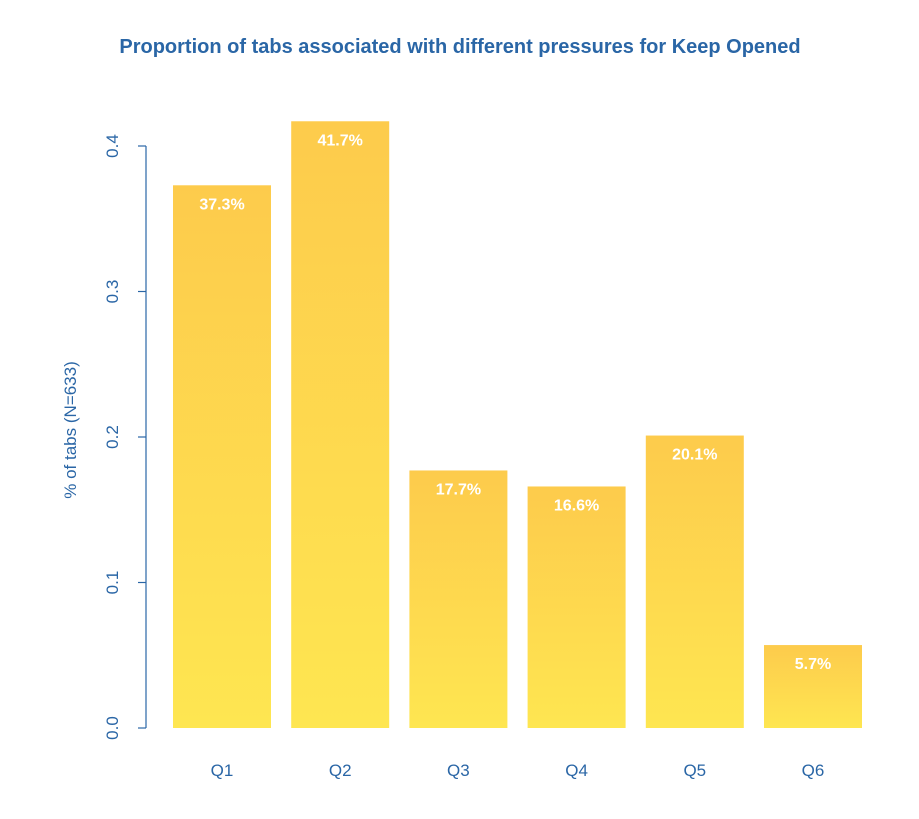 The height and width of the screenshot is (819, 919). Describe the element at coordinates (222, 770) in the screenshot. I see `x-tick-label: Q1` at that location.